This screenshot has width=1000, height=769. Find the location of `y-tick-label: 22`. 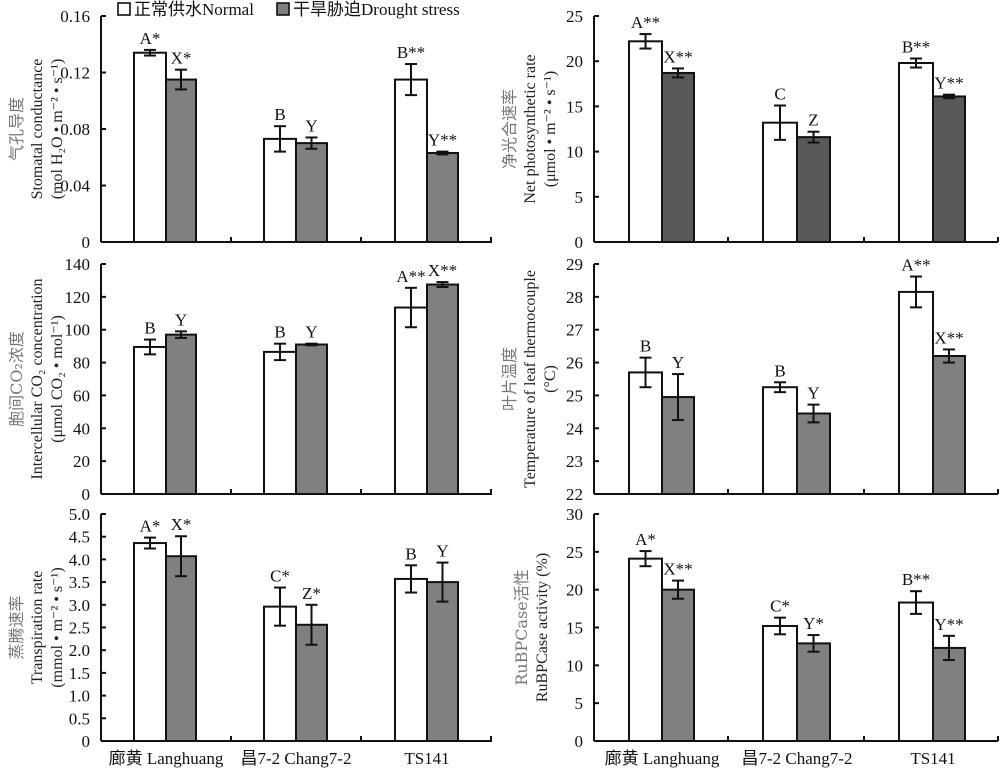

y-tick-label: 22 is located at coordinates (574, 494).